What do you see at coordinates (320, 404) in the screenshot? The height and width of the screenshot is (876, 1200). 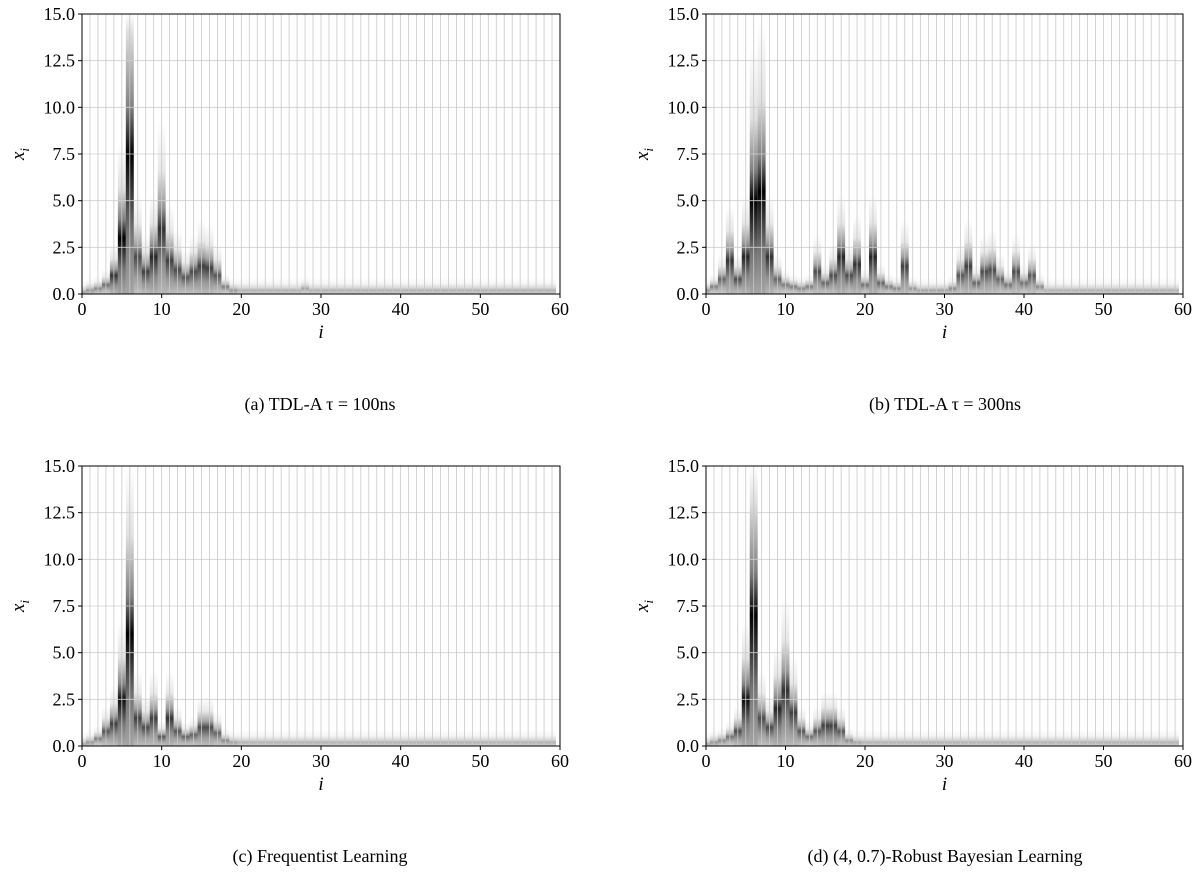 I see `caption-a: (a) TDL-A τ = 100ns` at bounding box center [320, 404].